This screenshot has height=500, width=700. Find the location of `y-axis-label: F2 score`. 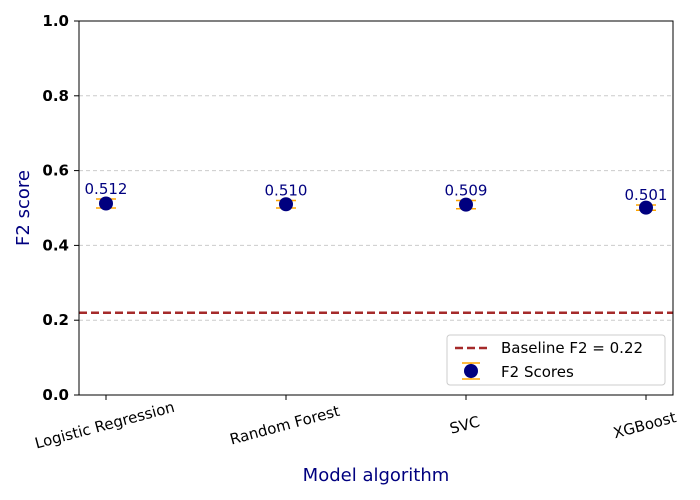

y-axis-label: F2 score is located at coordinates (23, 208).